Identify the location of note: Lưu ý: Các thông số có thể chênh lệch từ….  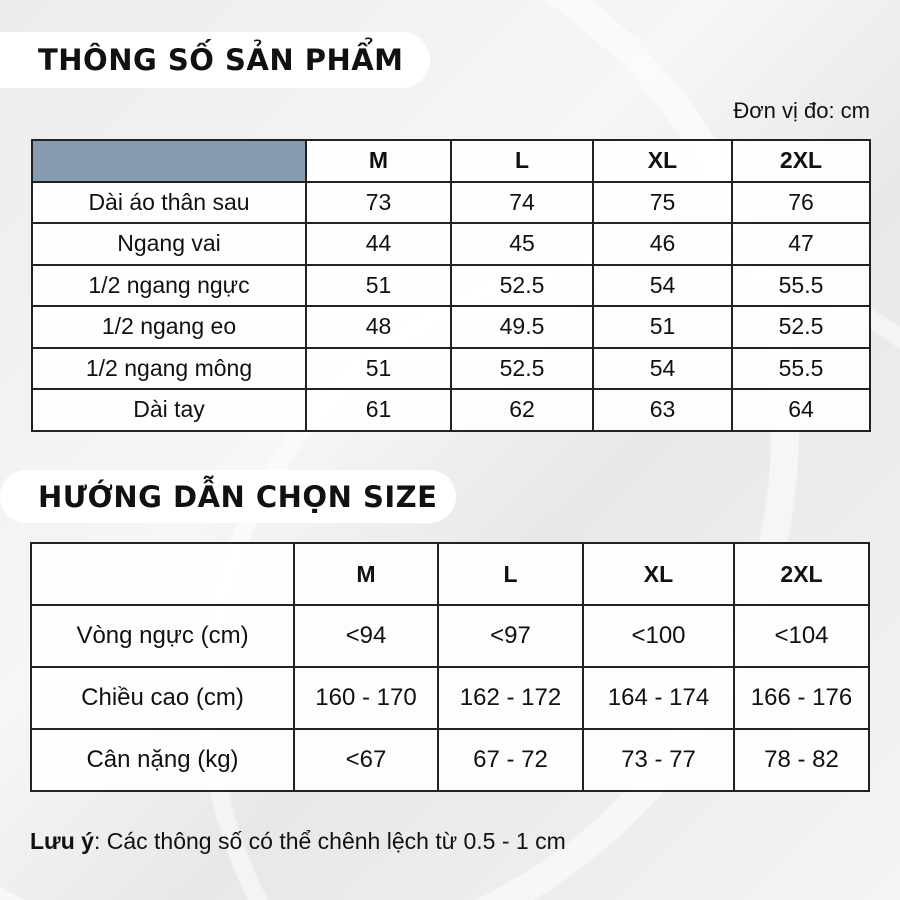
(298, 841).